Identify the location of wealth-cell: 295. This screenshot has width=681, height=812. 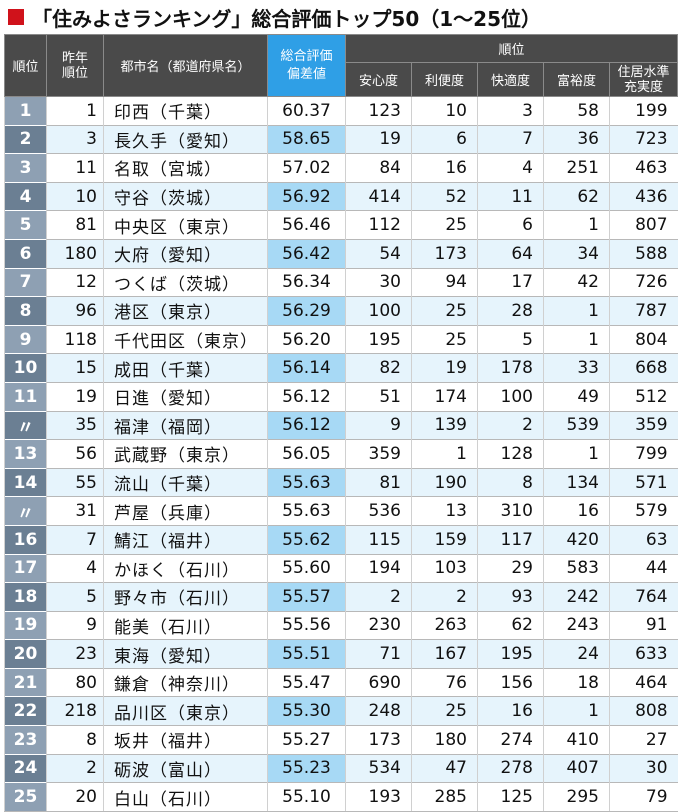
(576, 797).